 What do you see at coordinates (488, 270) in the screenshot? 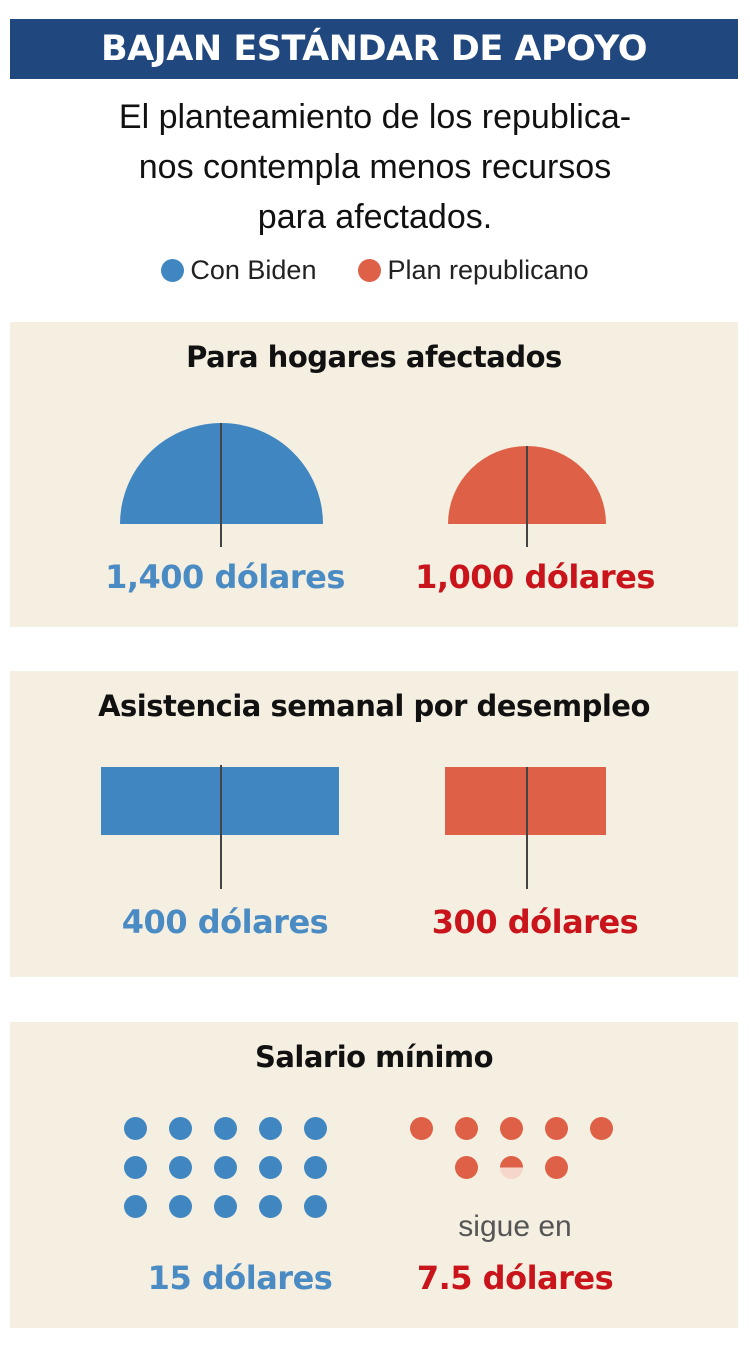
I see `legend-label: Plan republicano` at bounding box center [488, 270].